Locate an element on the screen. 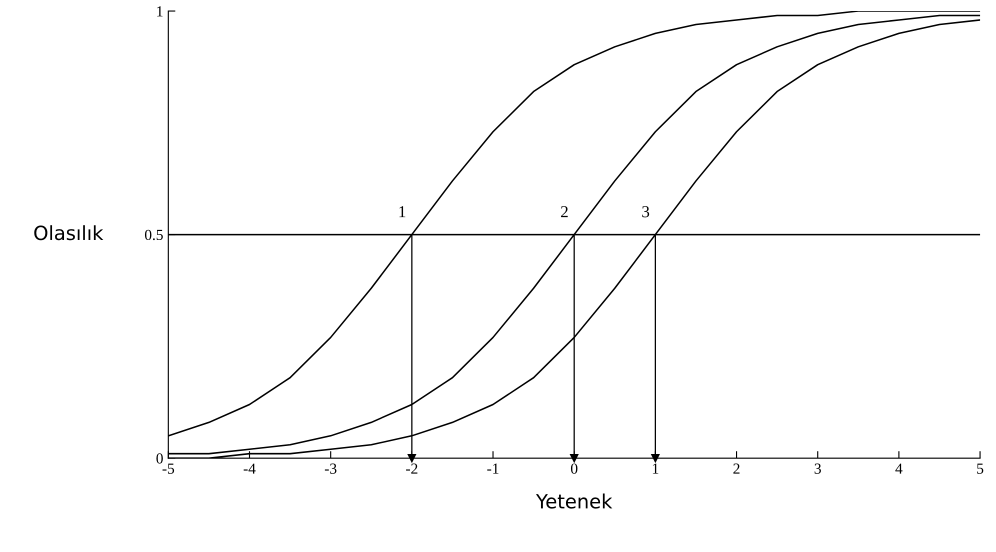 This screenshot has height=552, width=996. annotation: 2 is located at coordinates (564, 212).